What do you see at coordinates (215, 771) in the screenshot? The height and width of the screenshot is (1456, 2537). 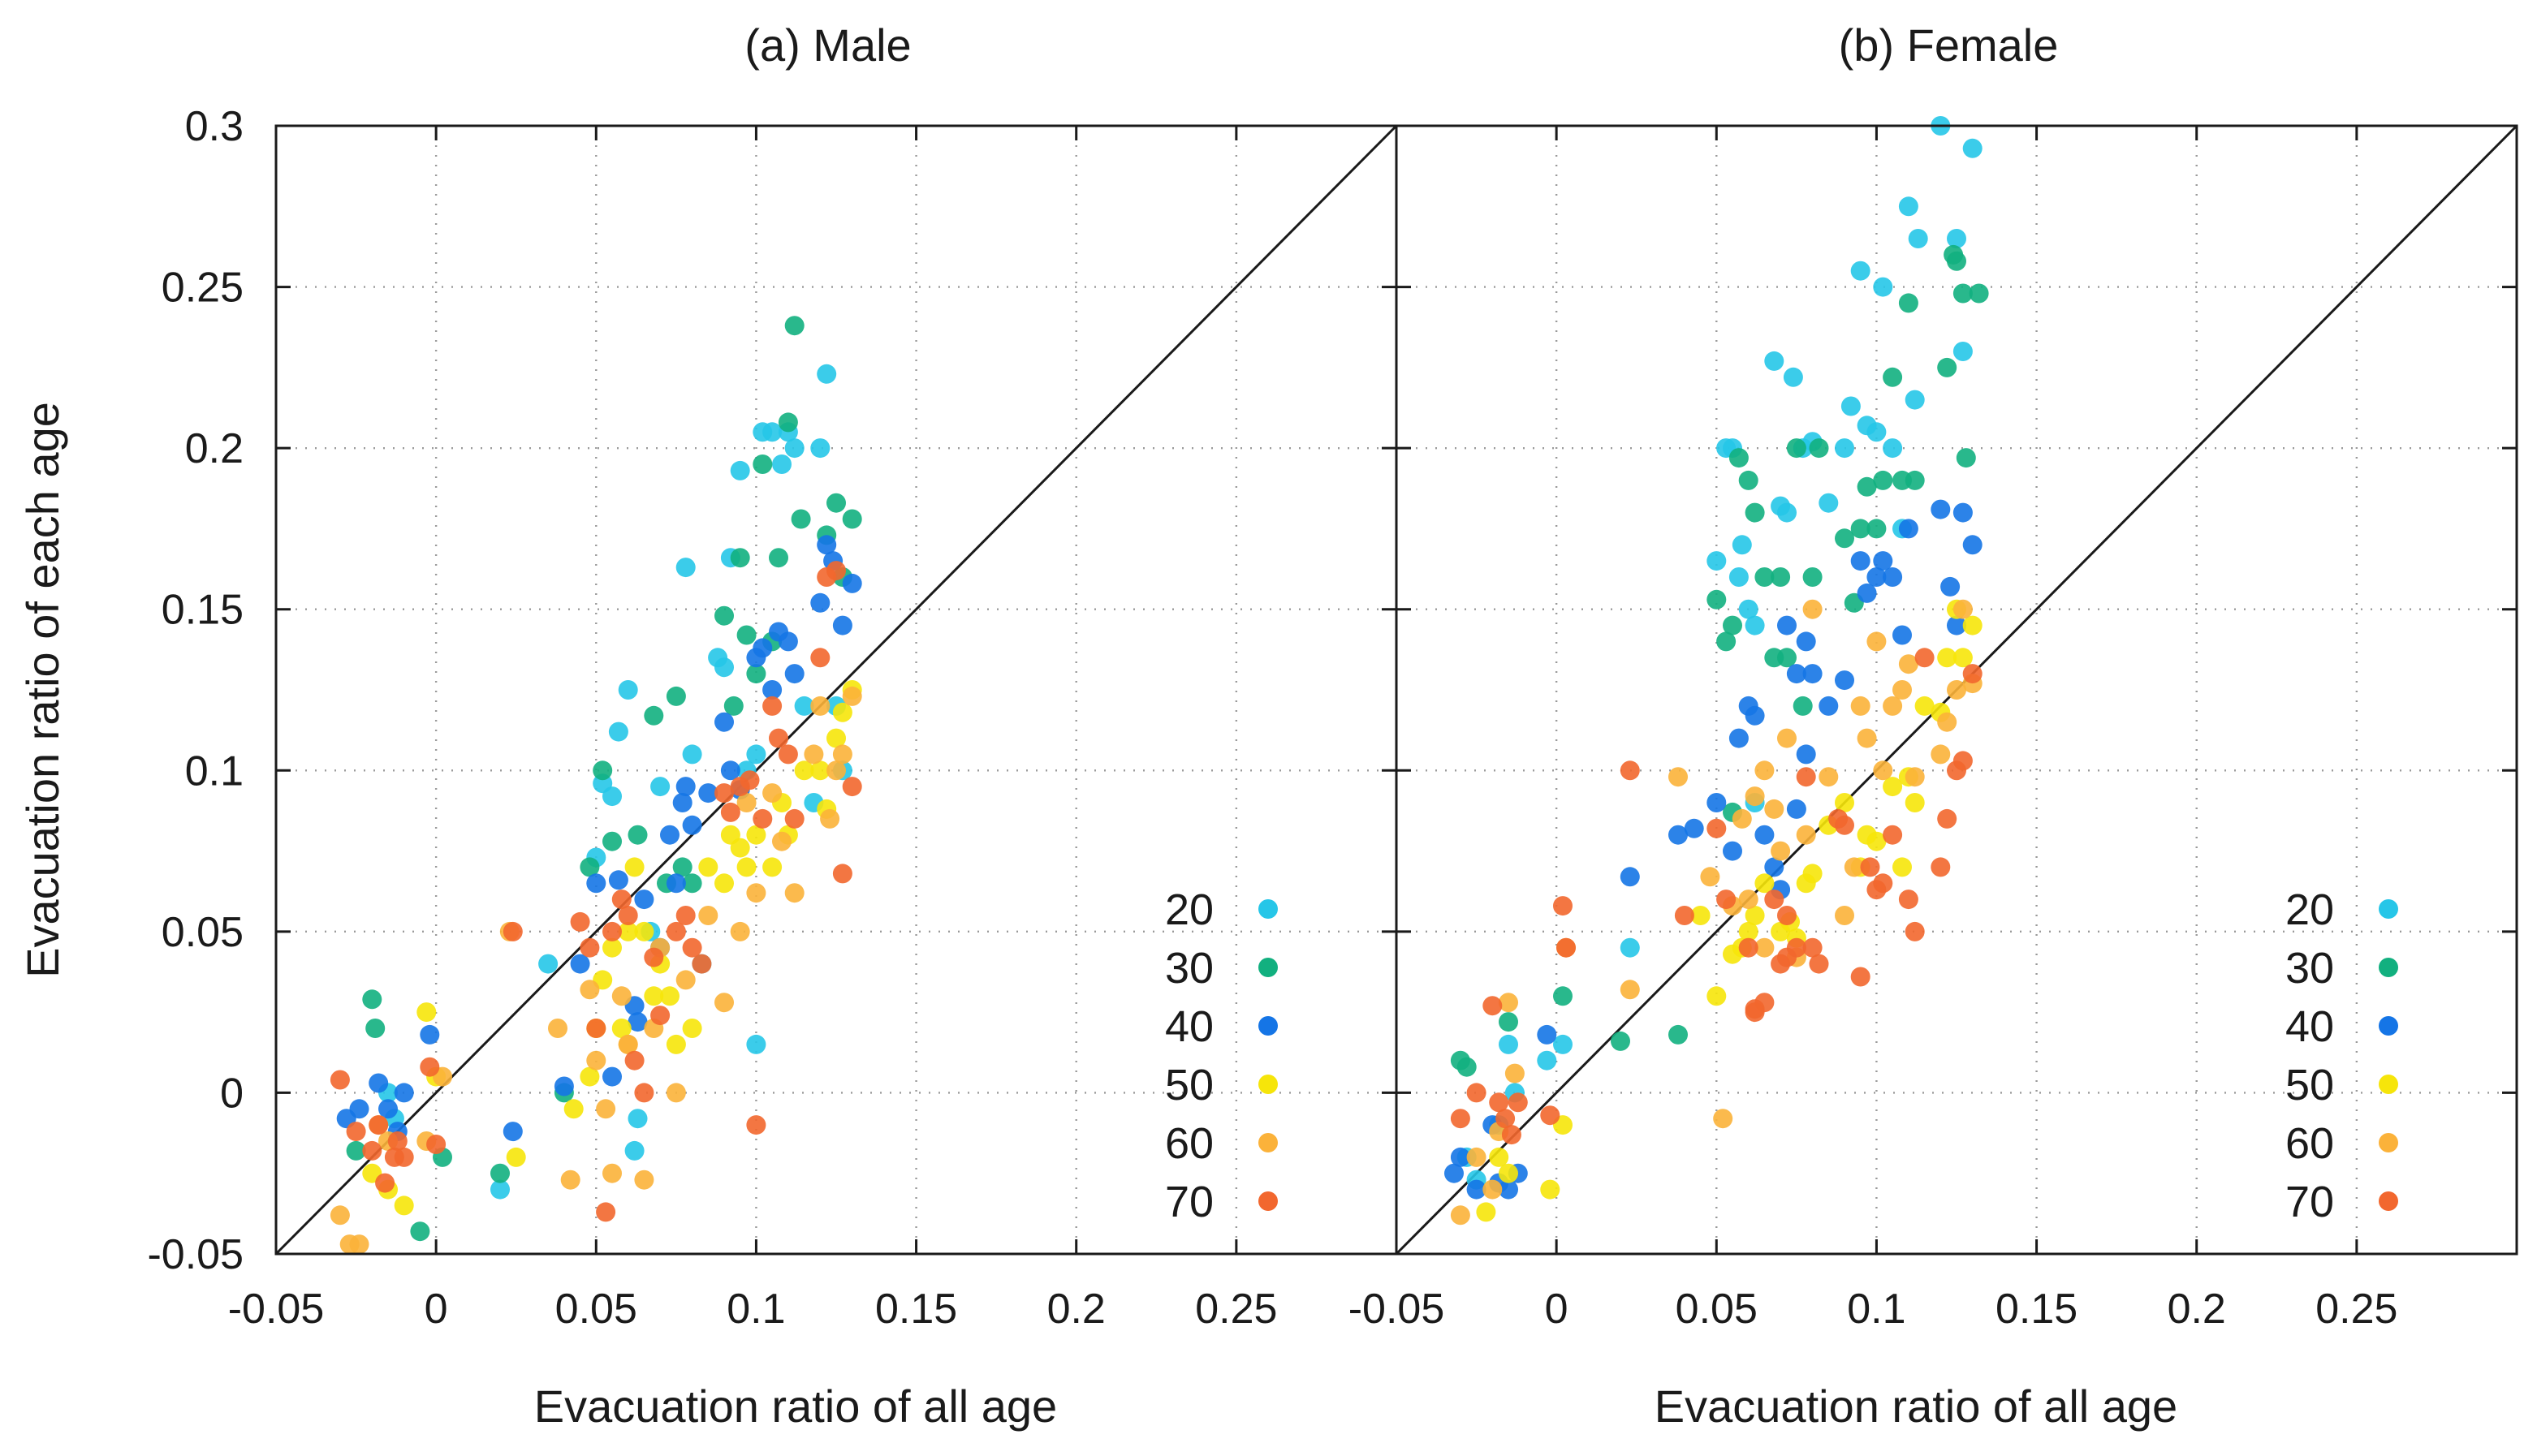 I see `y-tick-label: 0.1` at bounding box center [215, 771].